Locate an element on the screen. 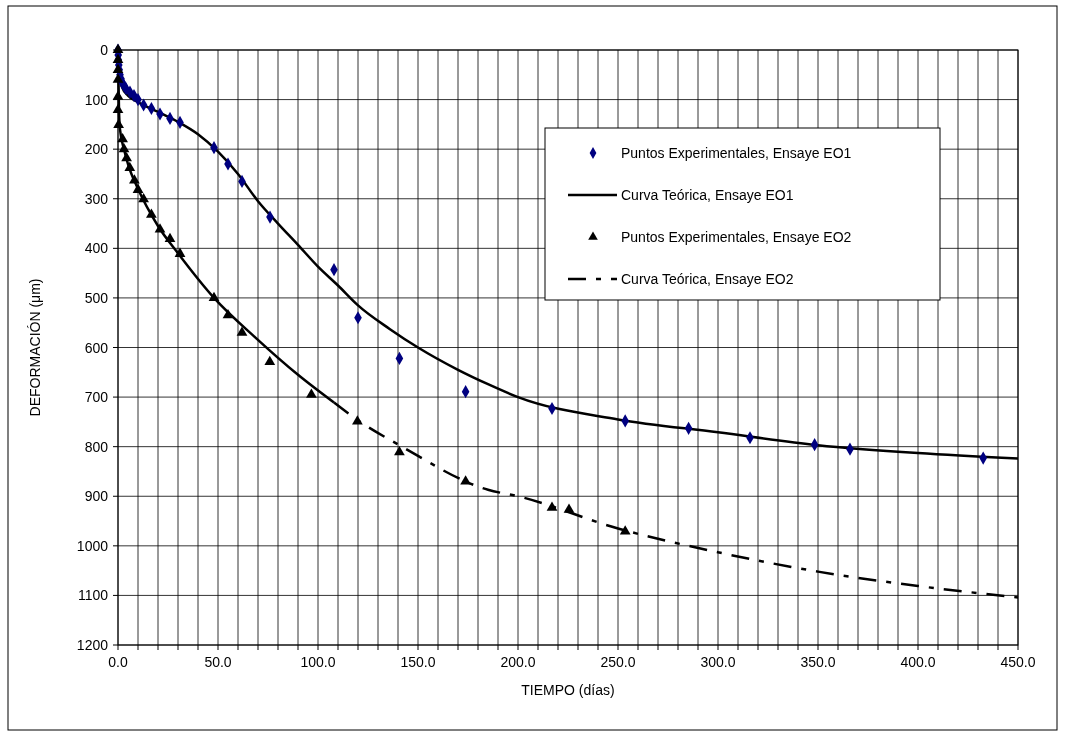 The width and height of the screenshot is (1065, 736). x-tick-label: 400.0 is located at coordinates (918, 662).